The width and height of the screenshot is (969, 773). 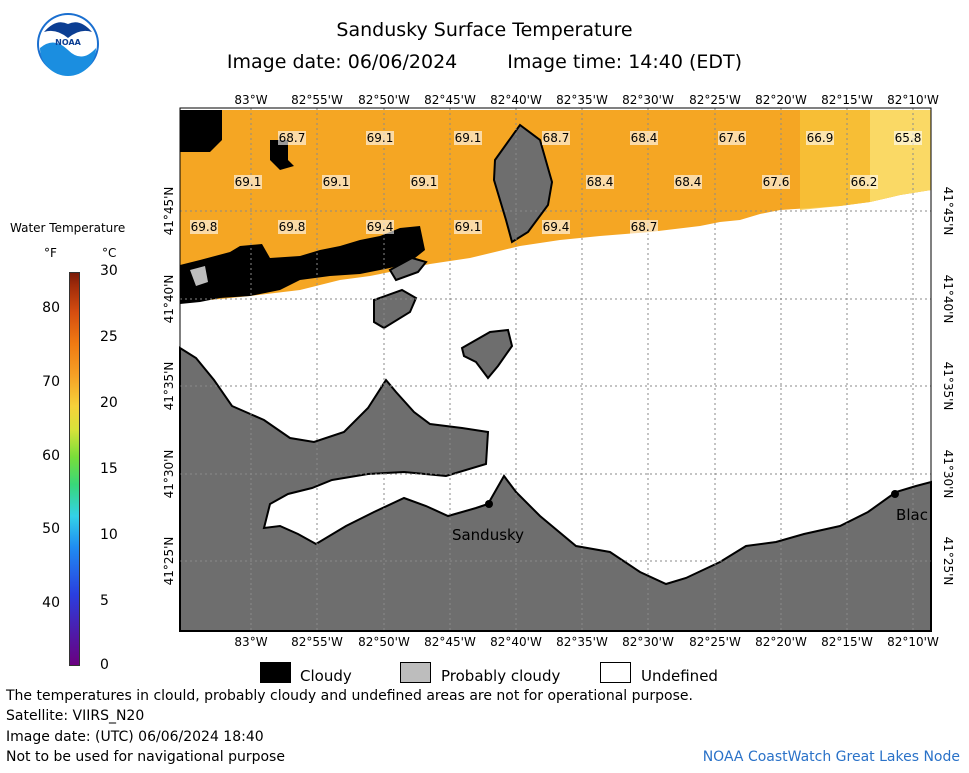 I want to click on noaa-logo: NOAA, so click(x=68, y=44).